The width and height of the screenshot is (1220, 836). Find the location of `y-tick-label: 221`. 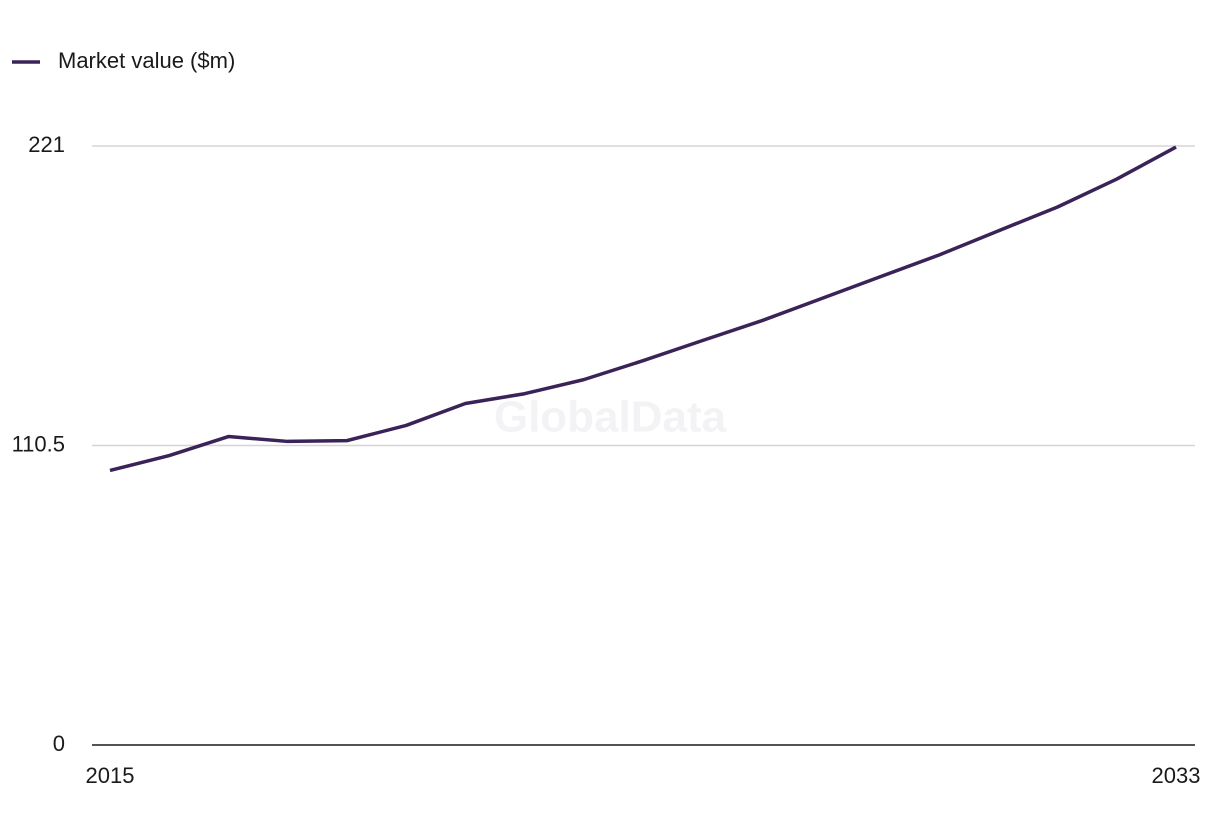

y-tick-label: 221 is located at coordinates (46, 144).